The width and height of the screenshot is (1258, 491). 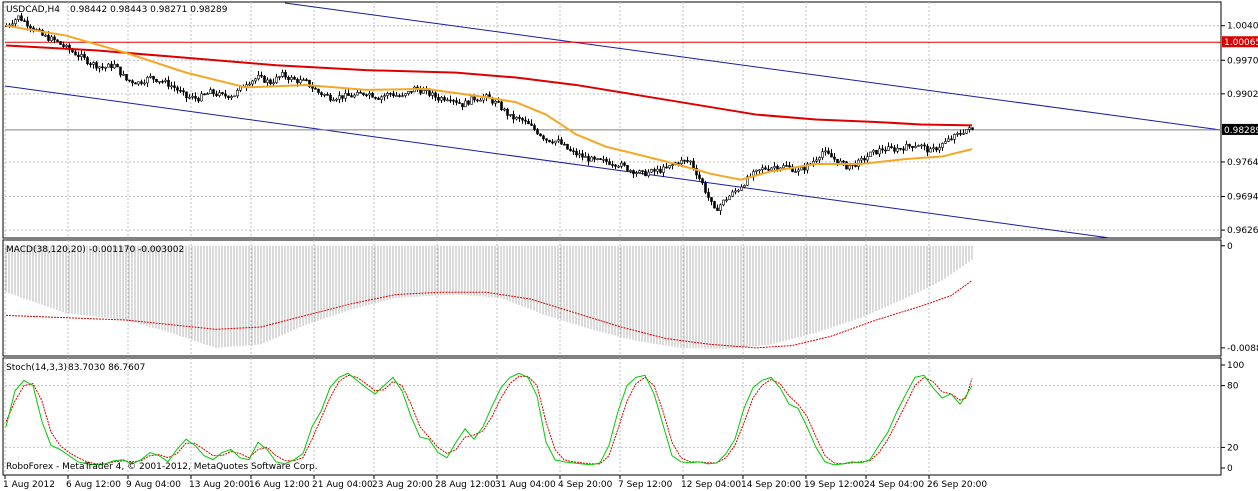 What do you see at coordinates (489, 419) in the screenshot?
I see `stoch-series` at bounding box center [489, 419].